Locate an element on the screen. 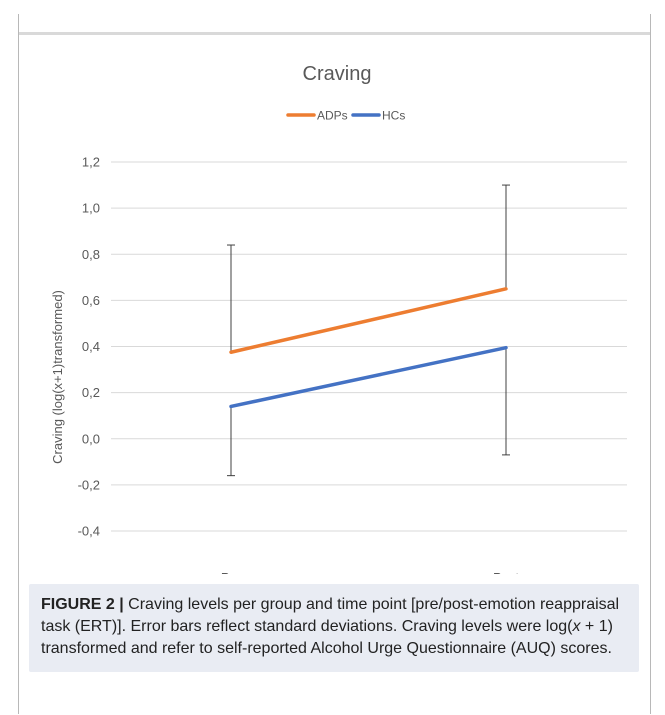 This screenshot has height=715, width=665. legend-label-hcs: HCs is located at coordinates (393, 116).